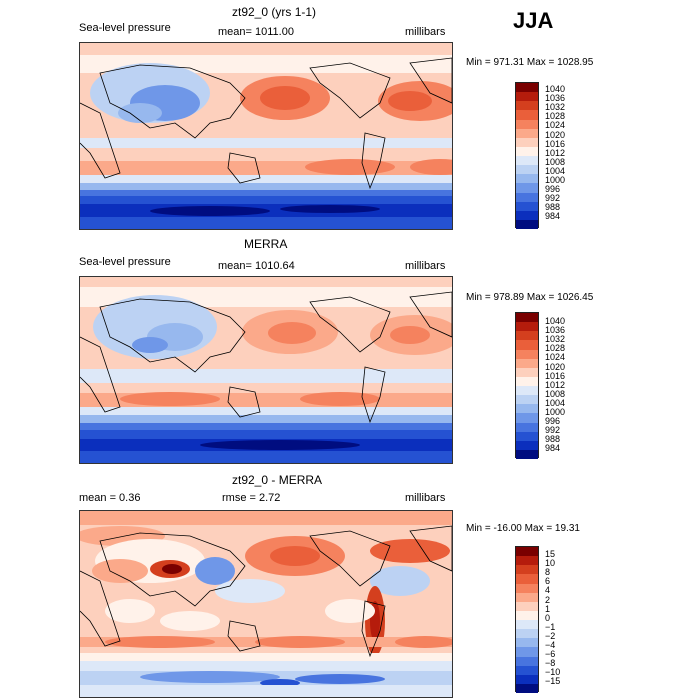 This screenshot has height=700, width=700. Describe the element at coordinates (550, 663) in the screenshot. I see `cbar-label: −8` at that location.